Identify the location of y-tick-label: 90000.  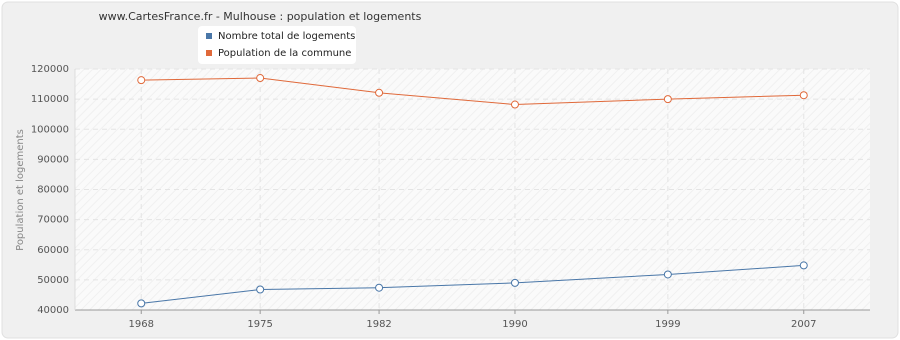
(53, 159).